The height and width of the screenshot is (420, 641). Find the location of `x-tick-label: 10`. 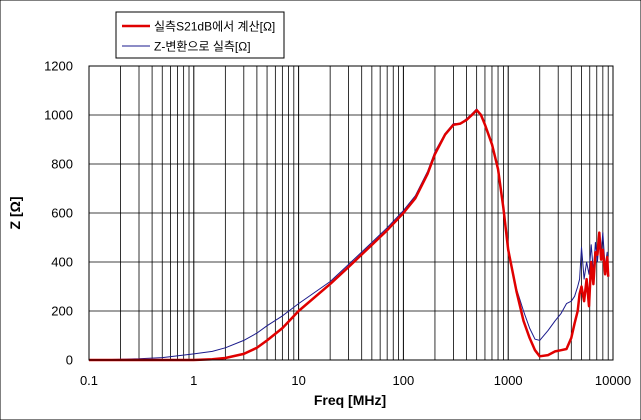

x-tick-label: 10 is located at coordinates (298, 380).